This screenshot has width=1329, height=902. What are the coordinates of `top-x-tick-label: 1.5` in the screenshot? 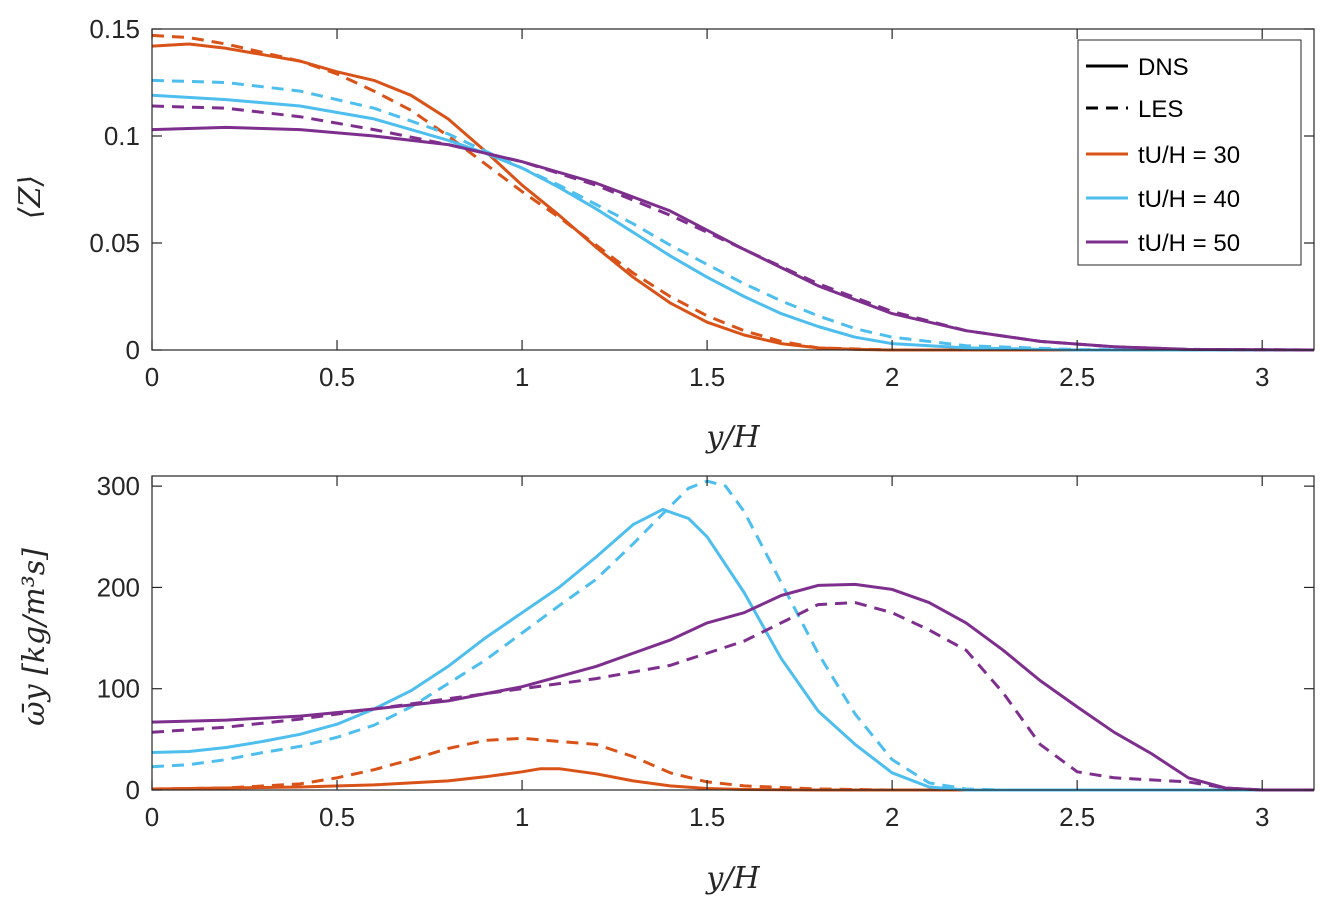 It's located at (707, 377).